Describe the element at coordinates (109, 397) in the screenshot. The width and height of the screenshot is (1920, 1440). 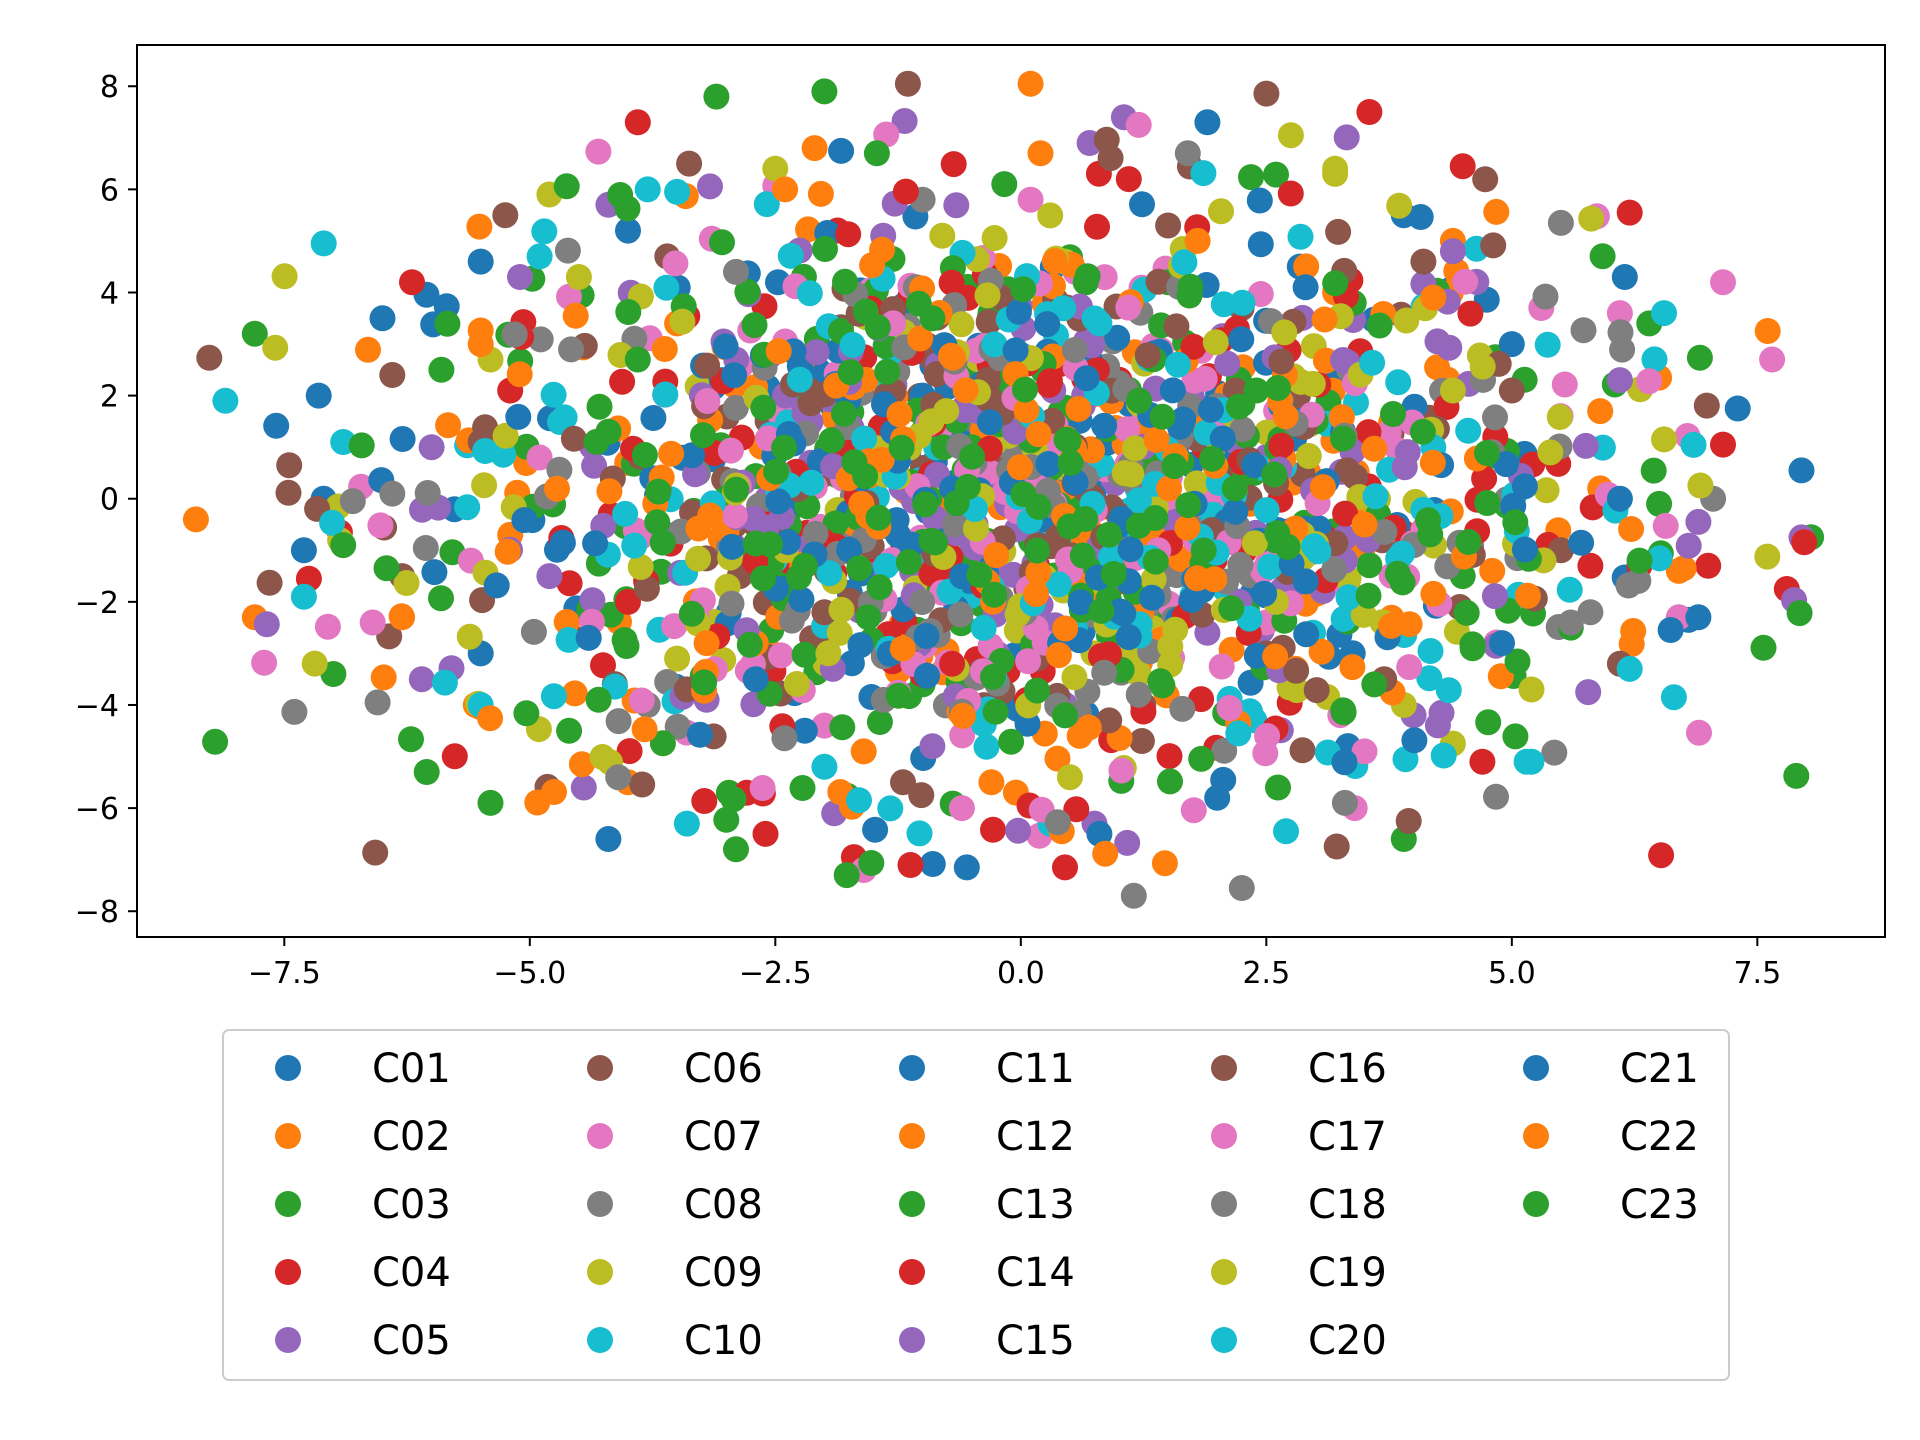
I see `y-tick-label: 2` at that location.